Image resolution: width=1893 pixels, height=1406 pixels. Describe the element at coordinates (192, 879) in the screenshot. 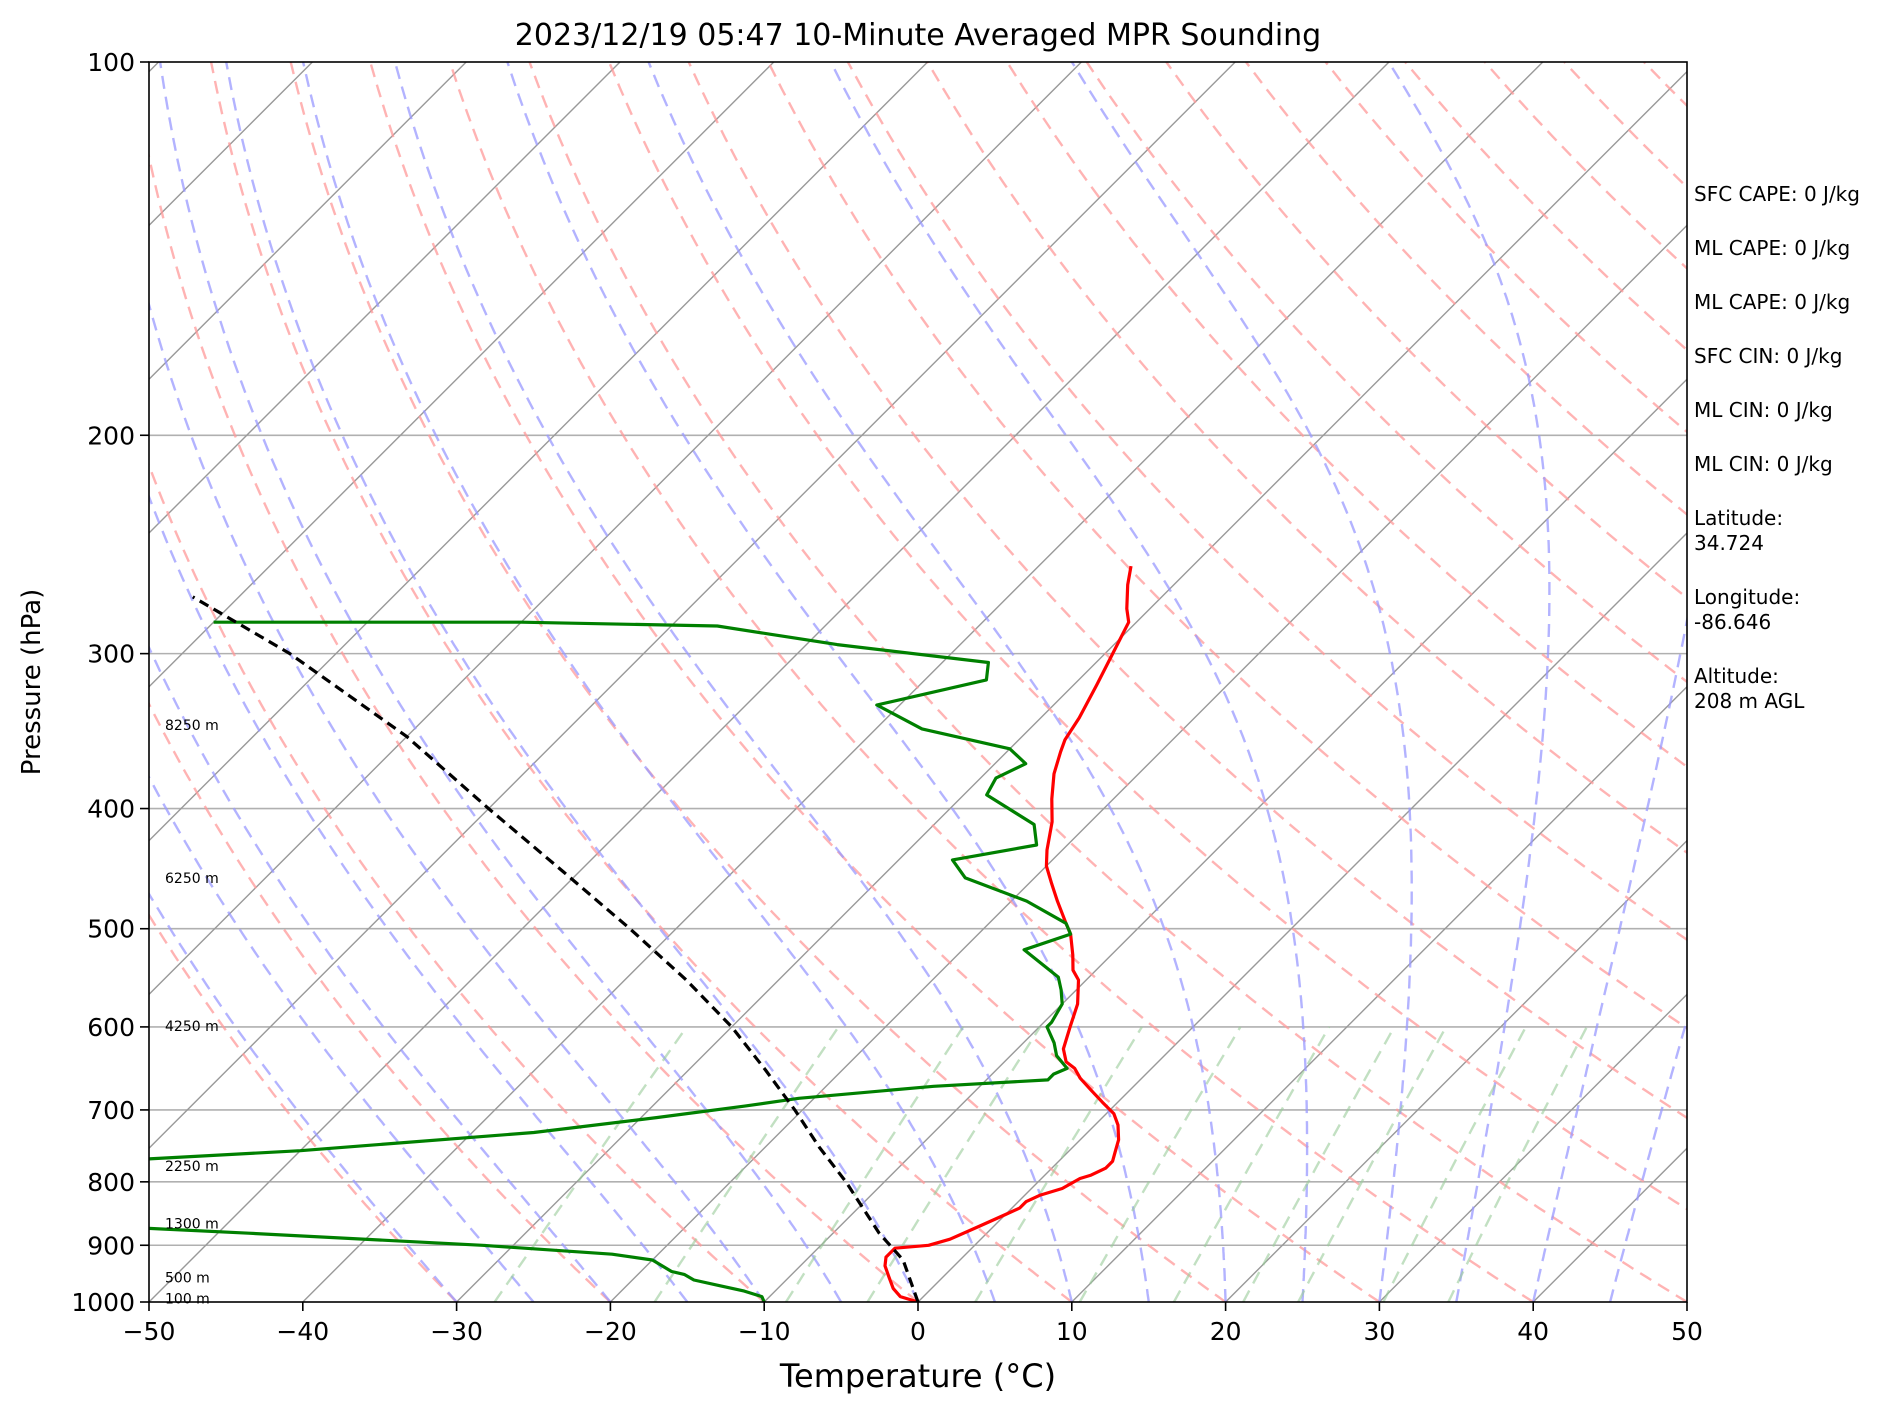

I see `height-label: 6250 m` at that location.